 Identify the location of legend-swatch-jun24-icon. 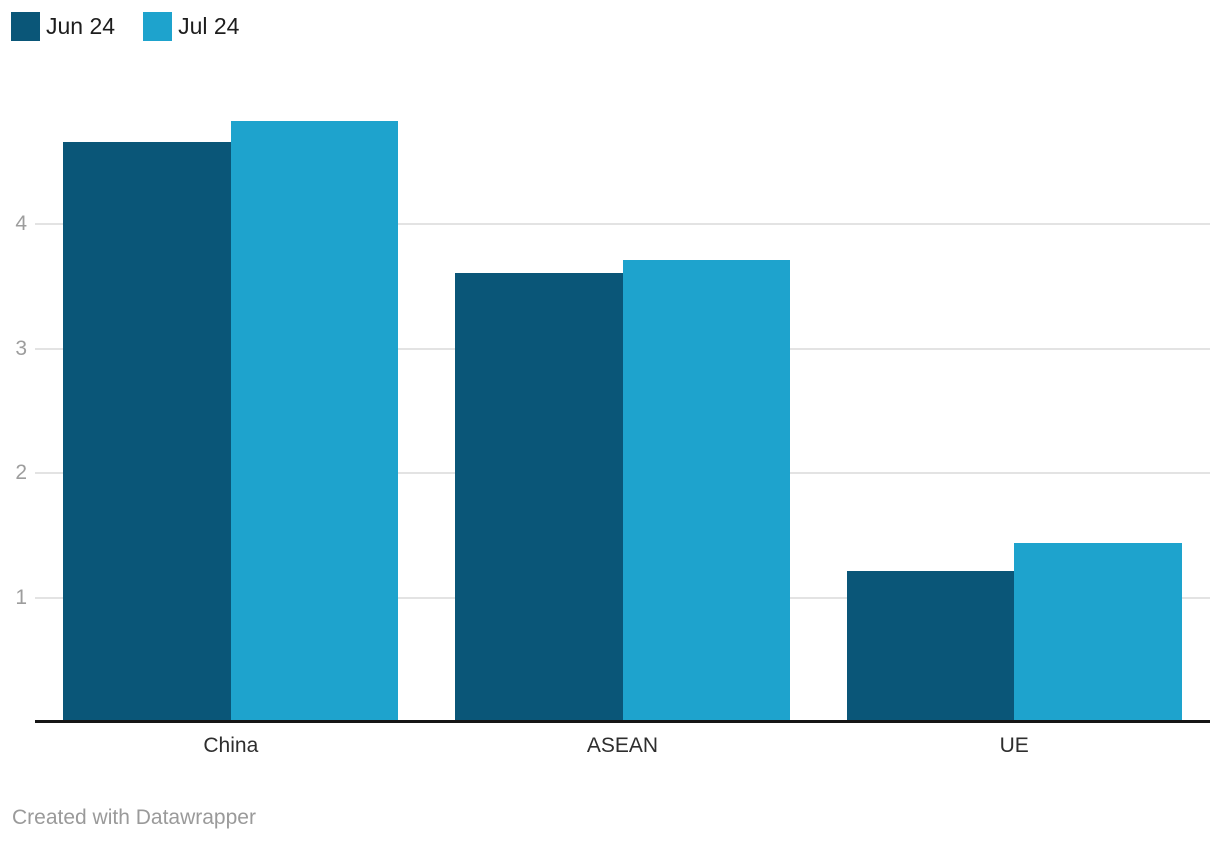
(25, 26).